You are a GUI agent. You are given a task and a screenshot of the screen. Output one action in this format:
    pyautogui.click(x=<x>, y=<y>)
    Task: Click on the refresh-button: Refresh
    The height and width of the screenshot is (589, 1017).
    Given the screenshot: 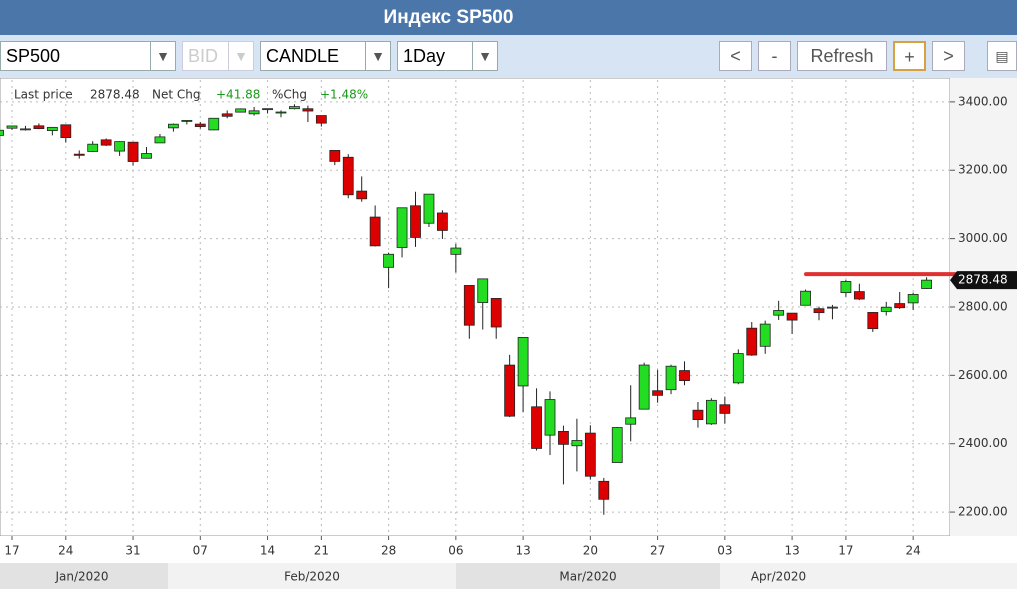 What is the action you would take?
    pyautogui.click(x=842, y=56)
    